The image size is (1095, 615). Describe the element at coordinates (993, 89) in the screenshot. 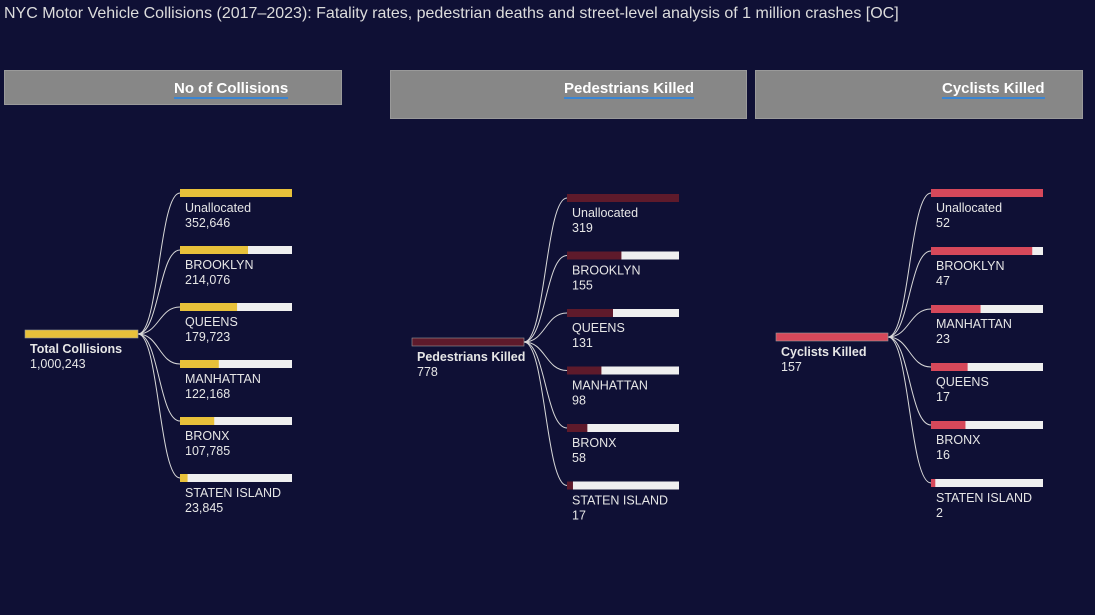

I see `panel-header-cyclists-label: Cyclists Killed` at that location.